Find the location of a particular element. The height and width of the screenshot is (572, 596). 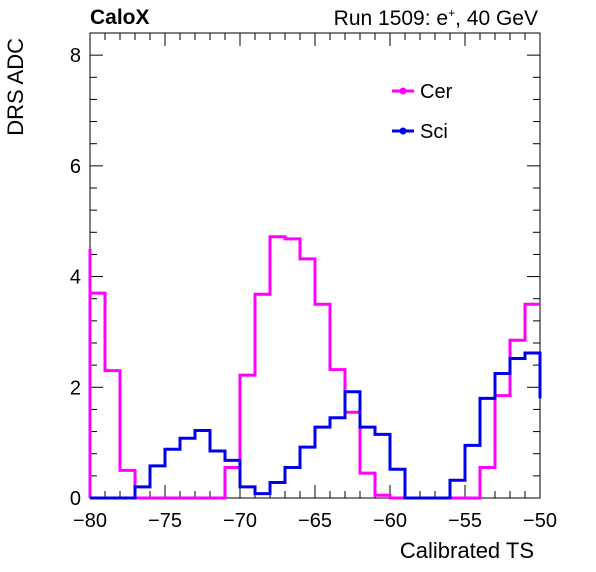

y-tick-label: 8 is located at coordinates (75, 56).